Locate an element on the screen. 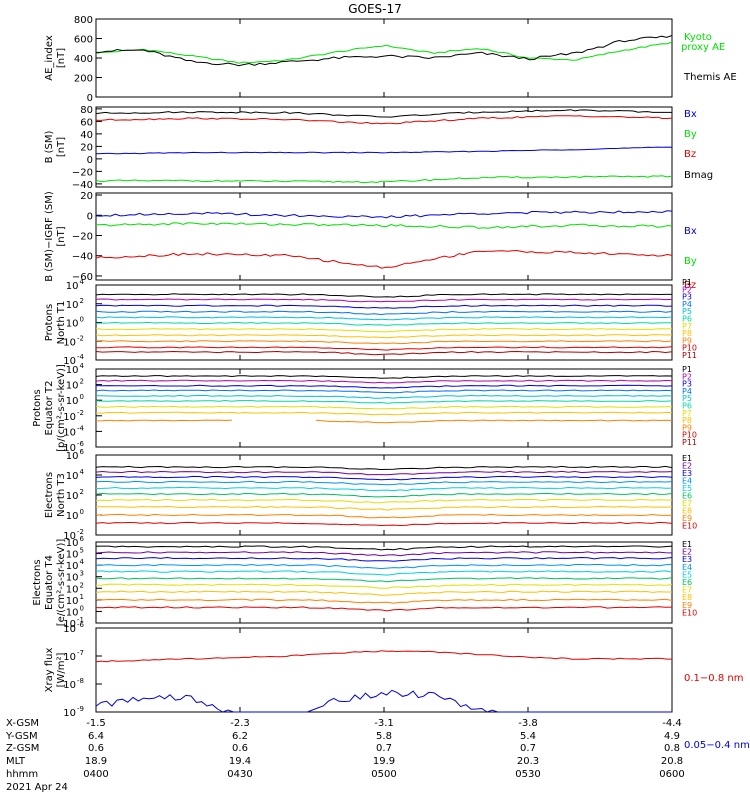  en-ytick-label-0: 10⁰ is located at coordinates (75, 515).